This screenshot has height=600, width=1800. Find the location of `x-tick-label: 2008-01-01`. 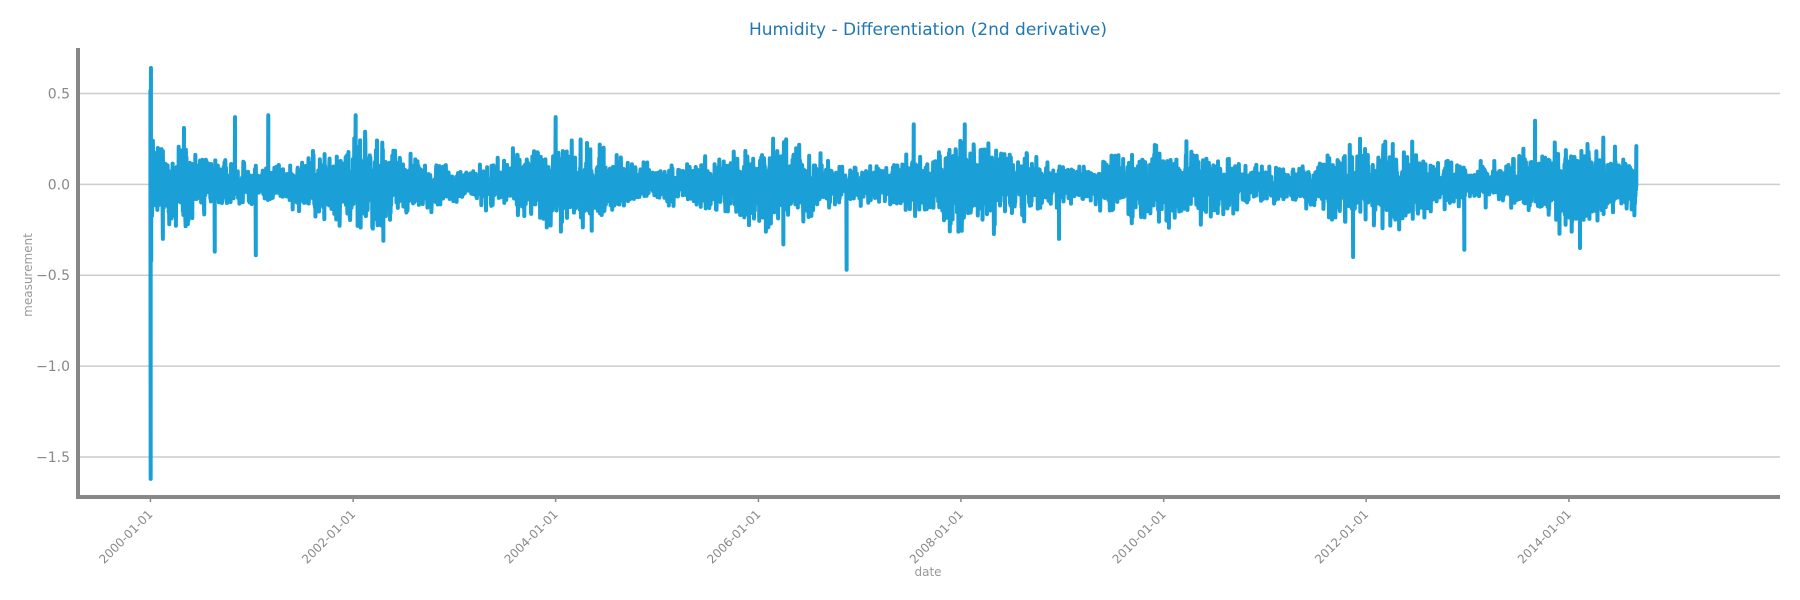

x-tick-label: 2008-01-01 is located at coordinates (936, 536).